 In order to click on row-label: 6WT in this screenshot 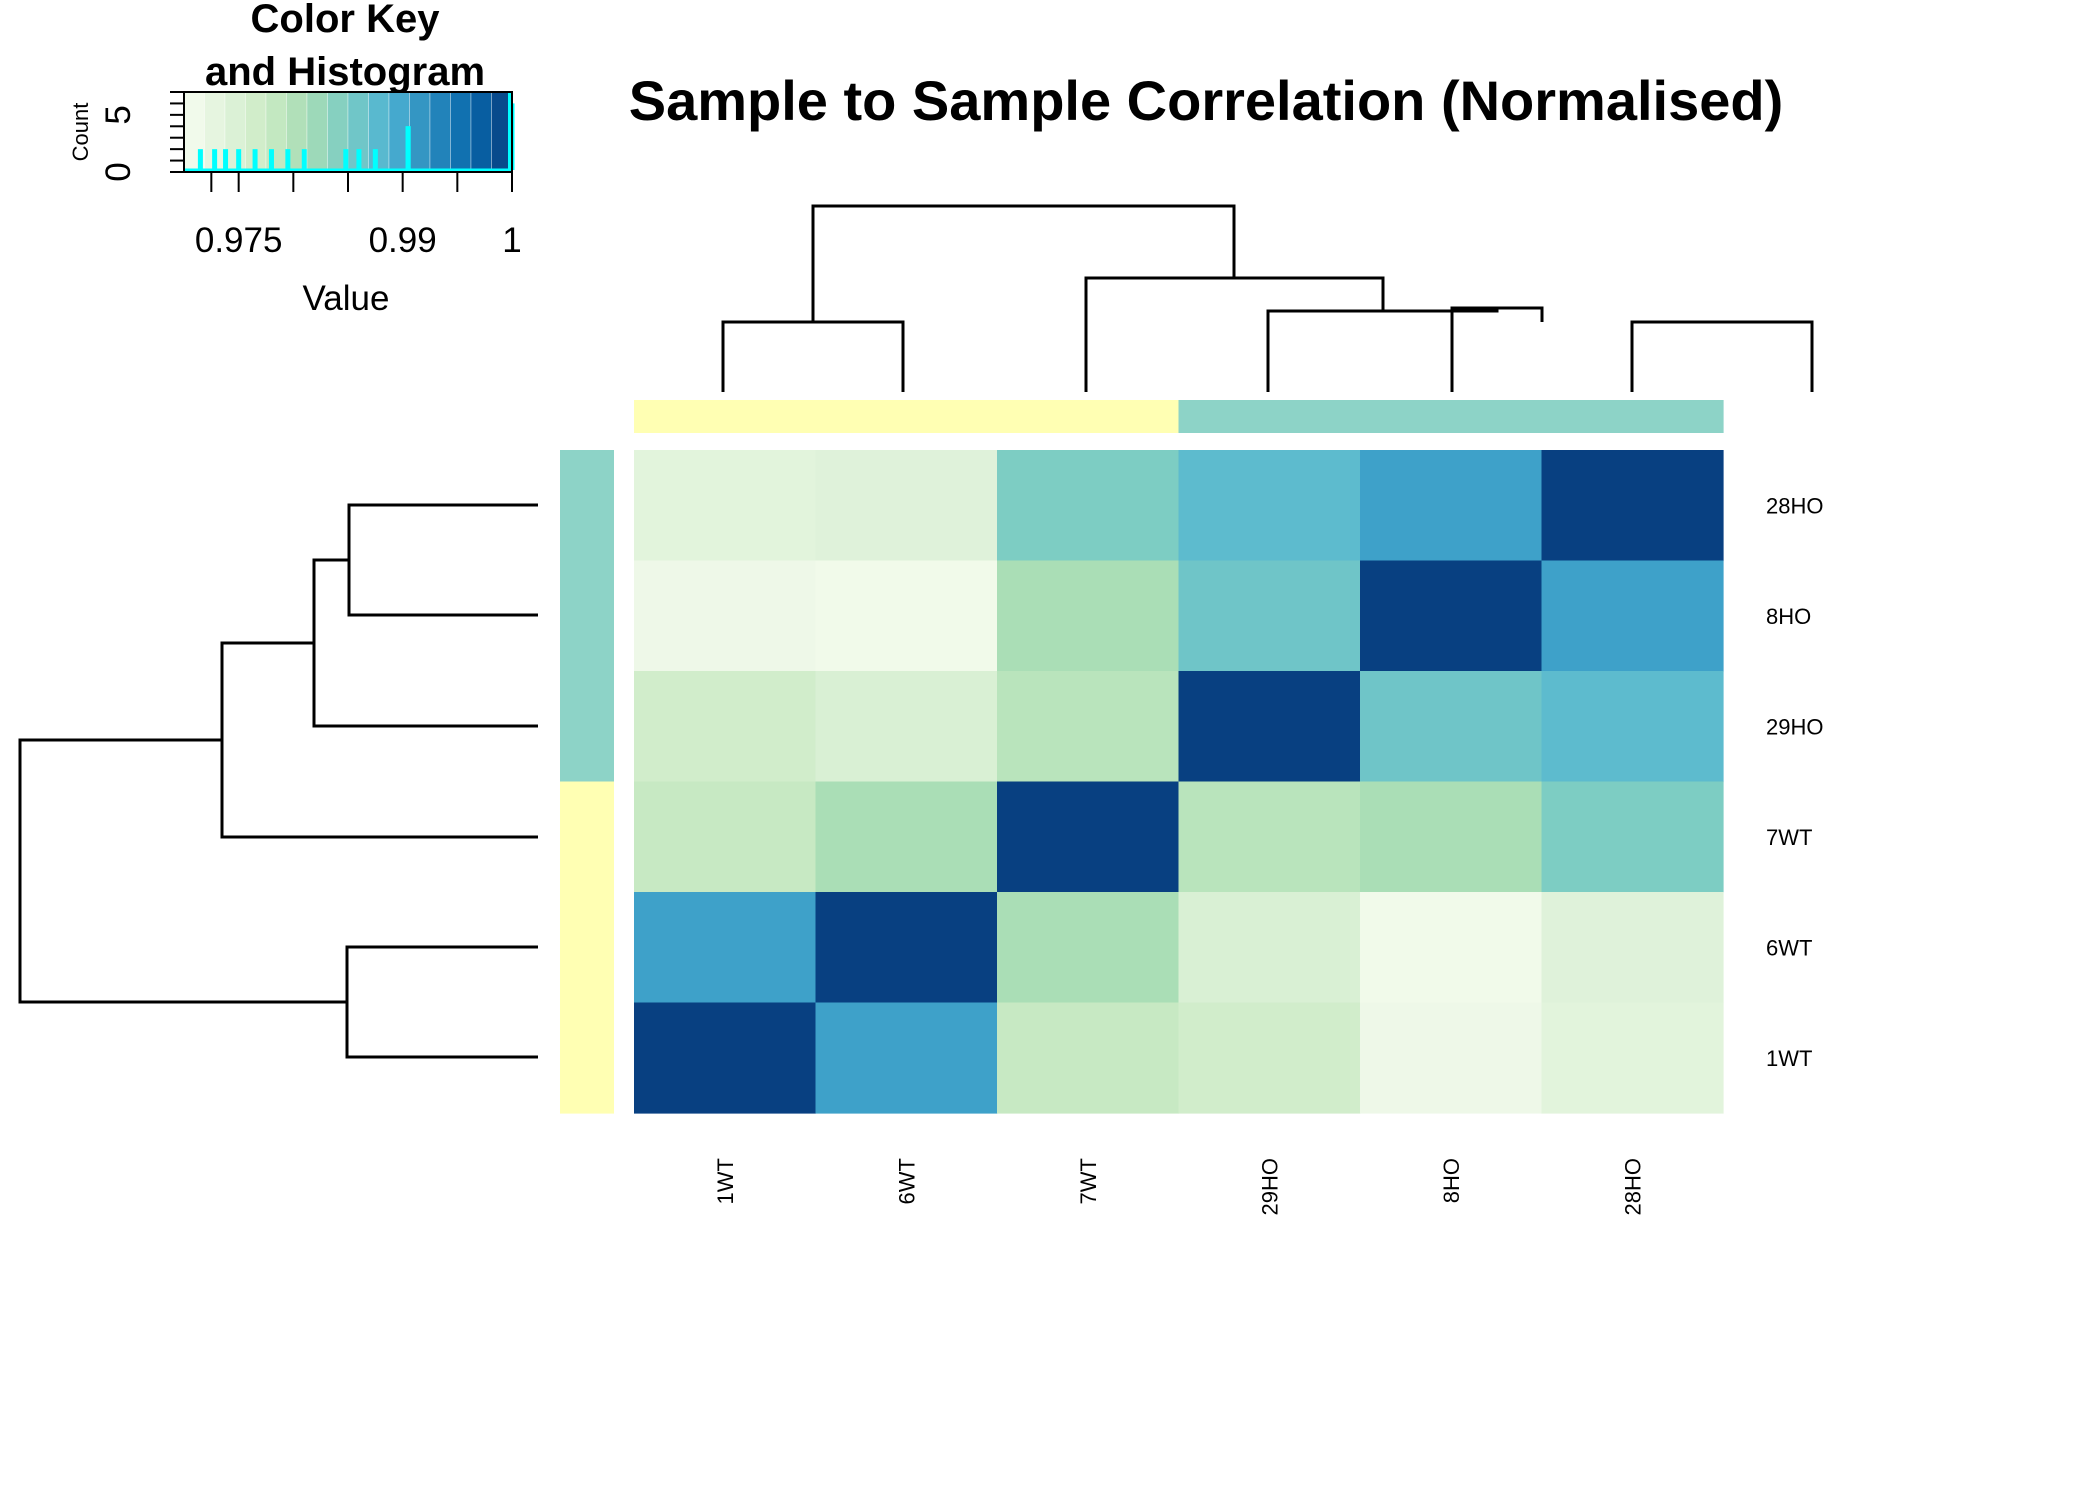, I will do `click(1789, 947)`.